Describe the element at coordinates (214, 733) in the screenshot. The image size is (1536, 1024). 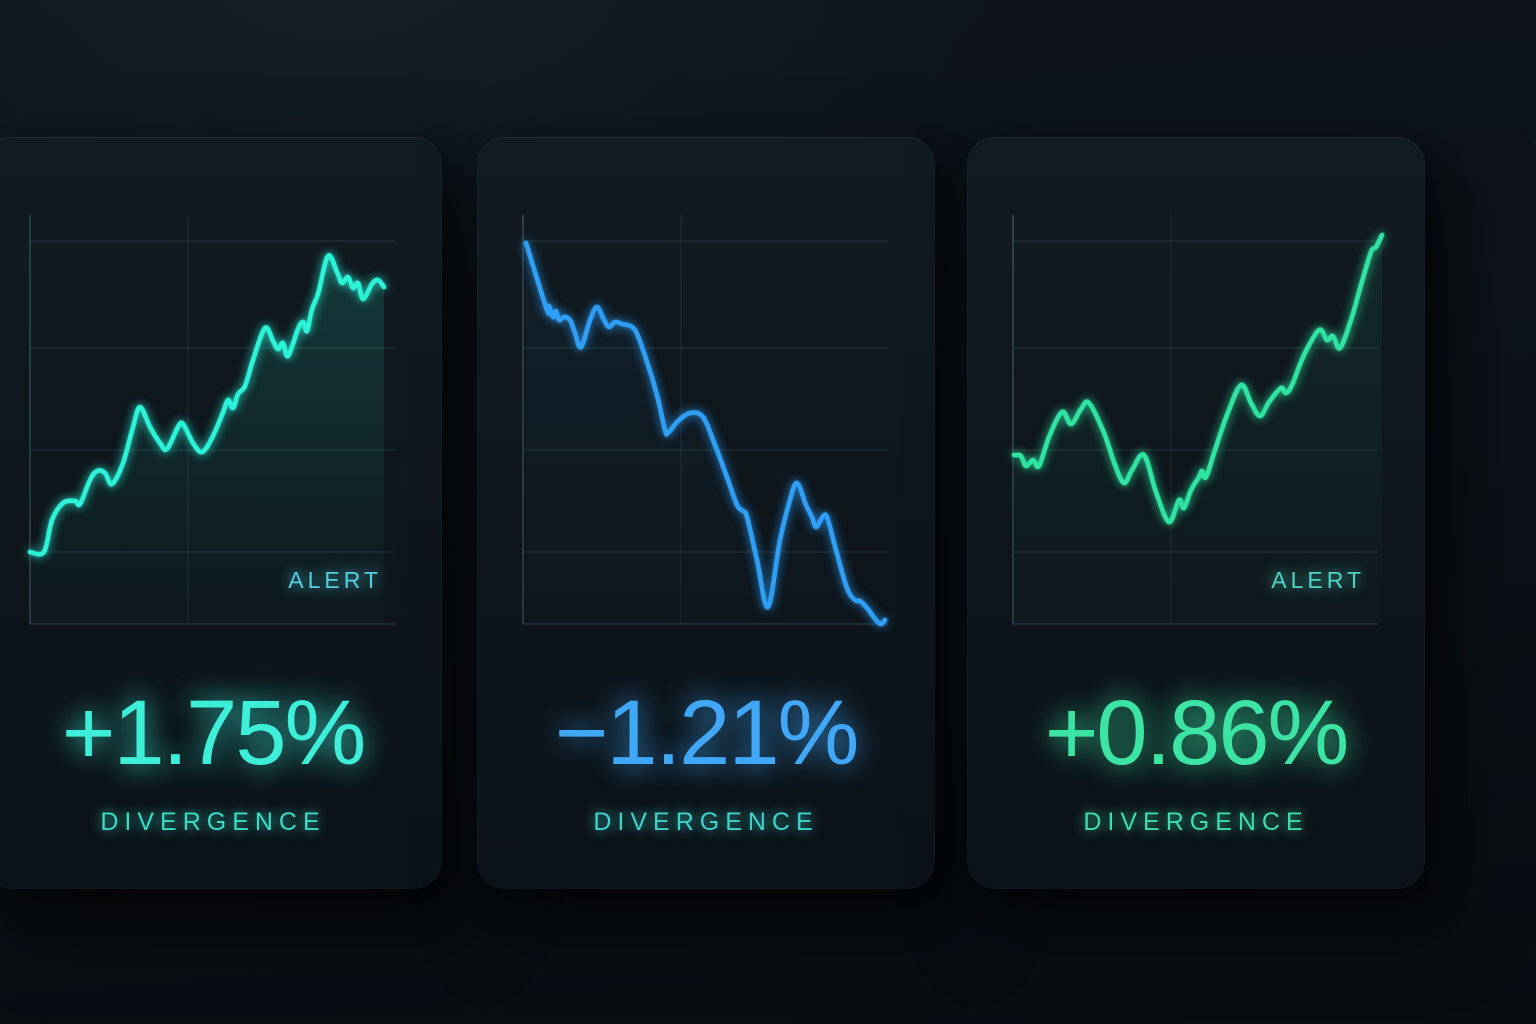
I see `divergence-value: +1.75%` at that location.